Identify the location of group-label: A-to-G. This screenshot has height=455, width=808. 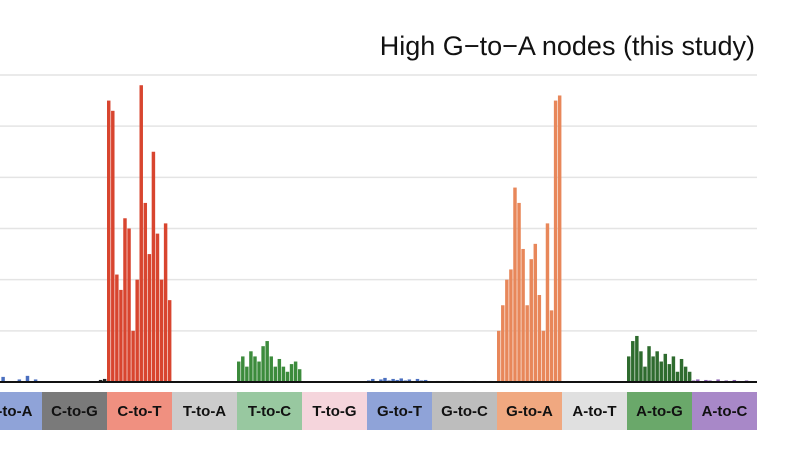
(659, 411).